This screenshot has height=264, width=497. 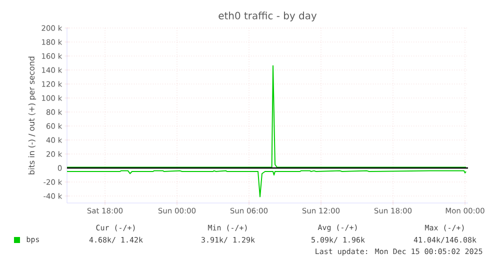 What do you see at coordinates (266, 184) in the screenshot?
I see `line-series` at bounding box center [266, 184].